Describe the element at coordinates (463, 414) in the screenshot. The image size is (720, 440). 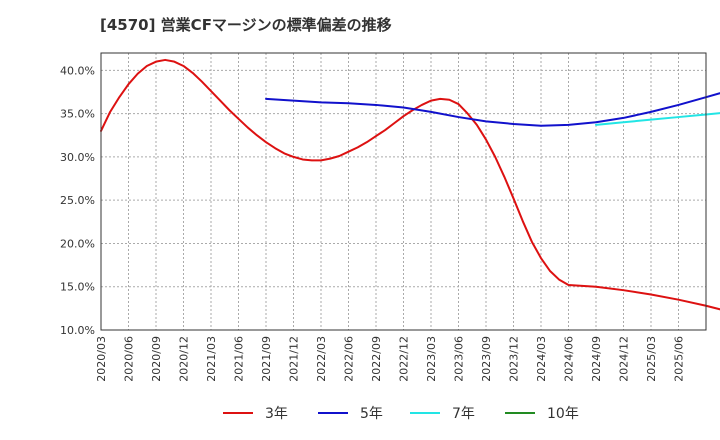
I see `legend-label: 7年` at that location.